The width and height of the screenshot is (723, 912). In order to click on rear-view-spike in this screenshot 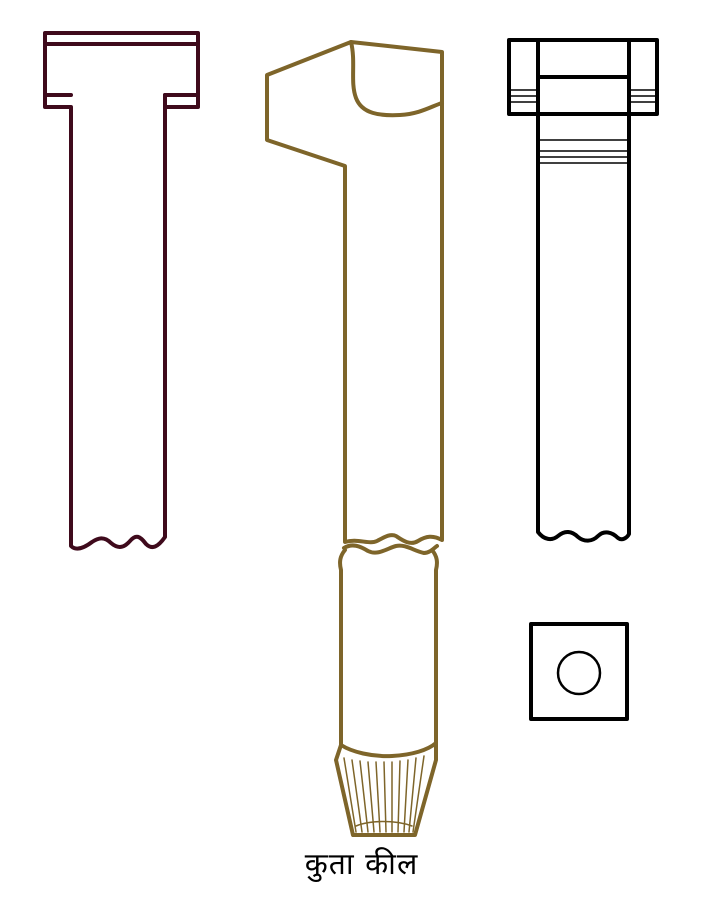, I will do `click(583, 290)`.